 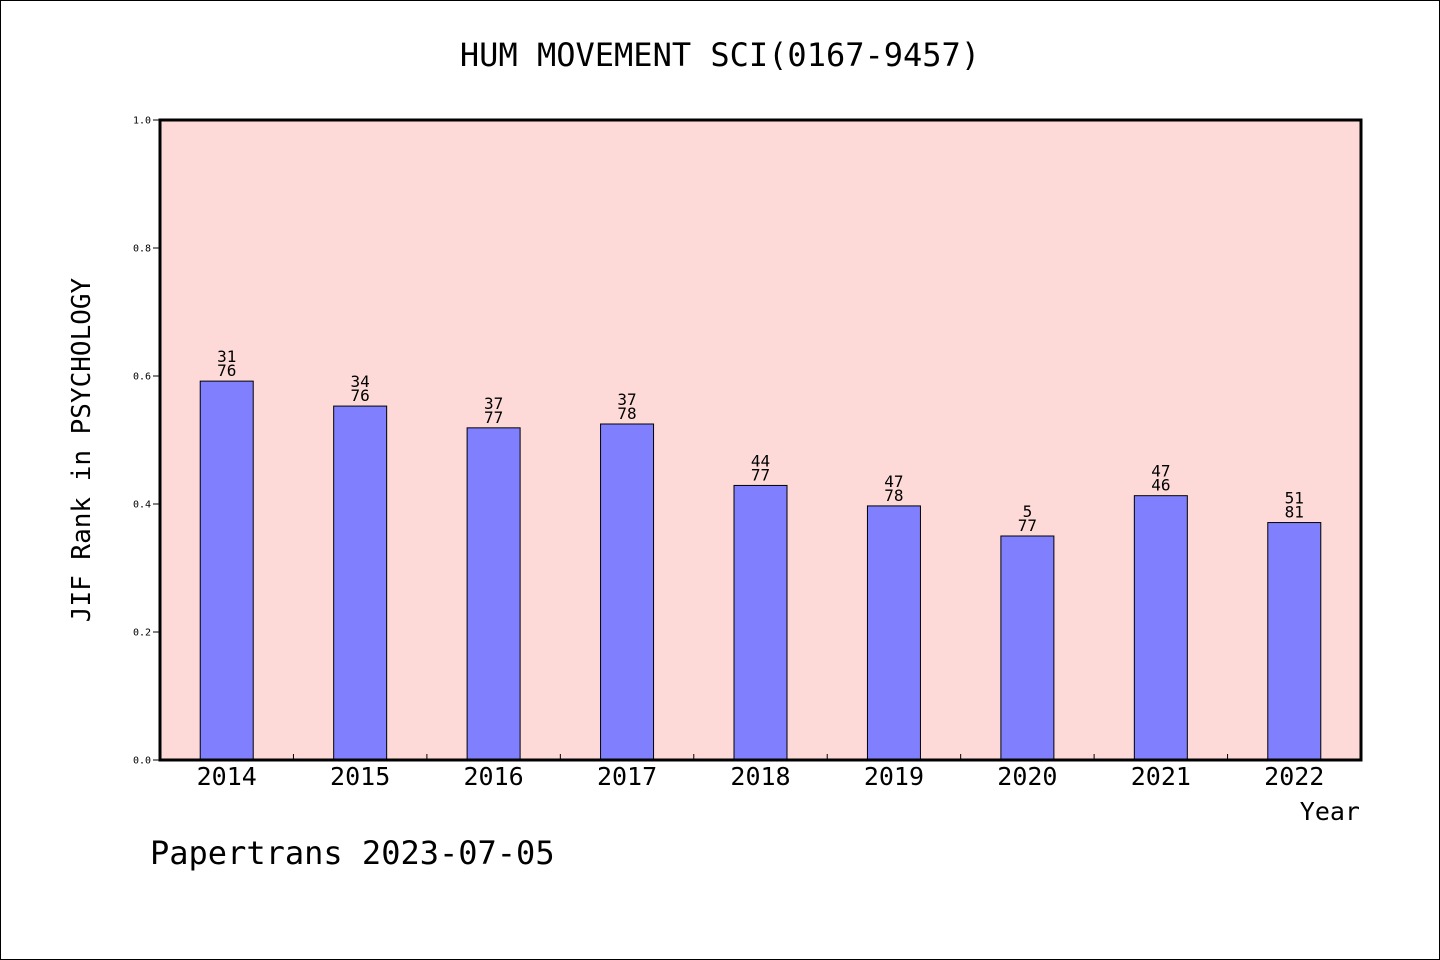 What do you see at coordinates (493, 594) in the screenshot?
I see `bar-2016` at bounding box center [493, 594].